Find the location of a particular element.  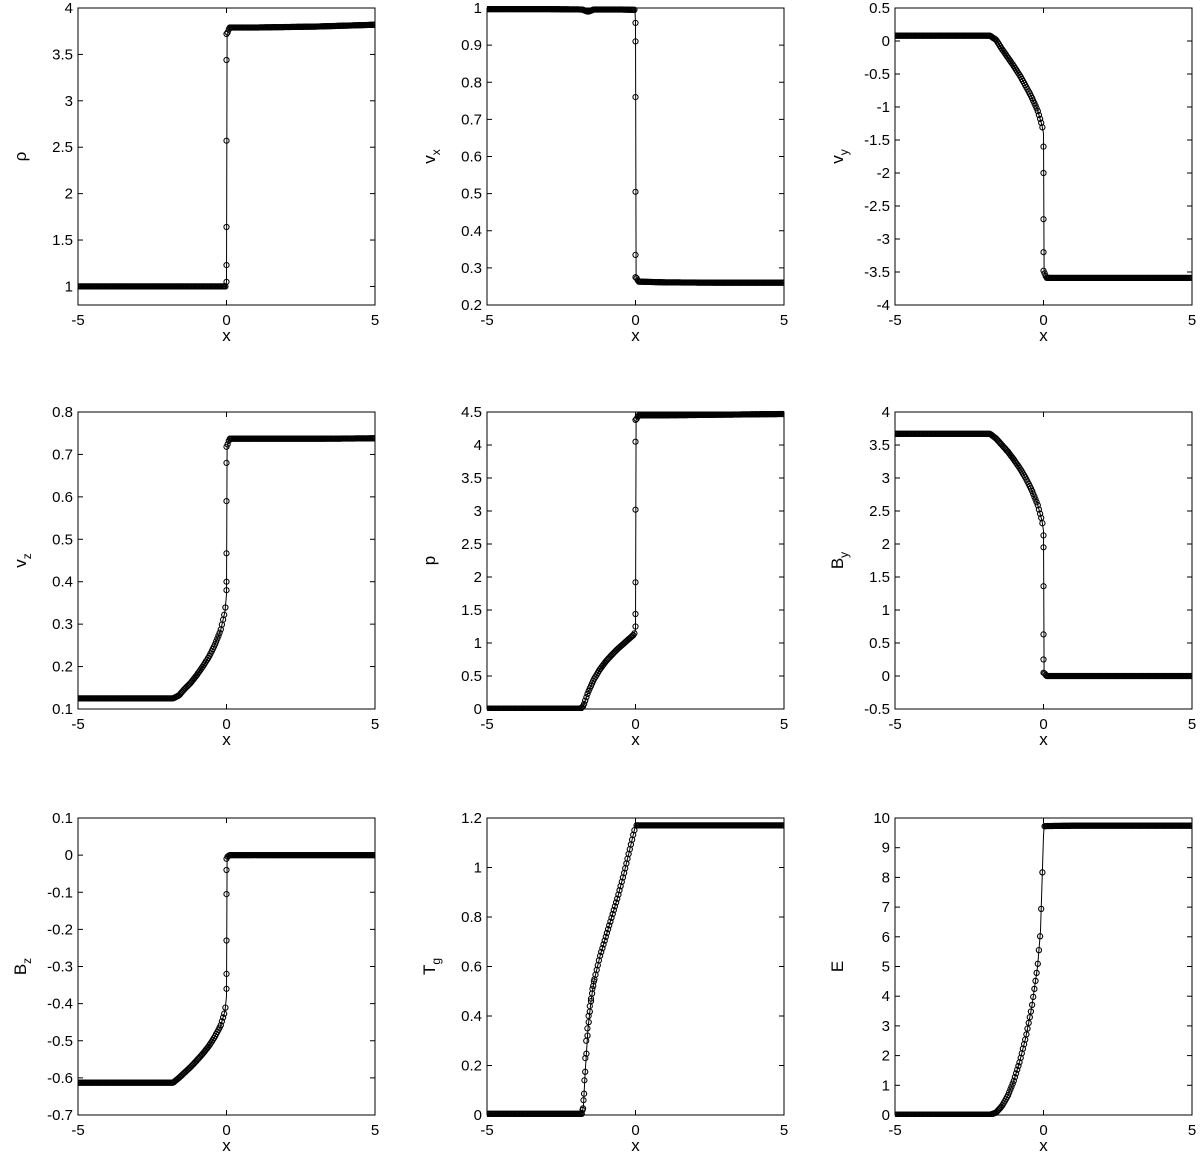

y-tick-label: 0.6 is located at coordinates (471, 967).